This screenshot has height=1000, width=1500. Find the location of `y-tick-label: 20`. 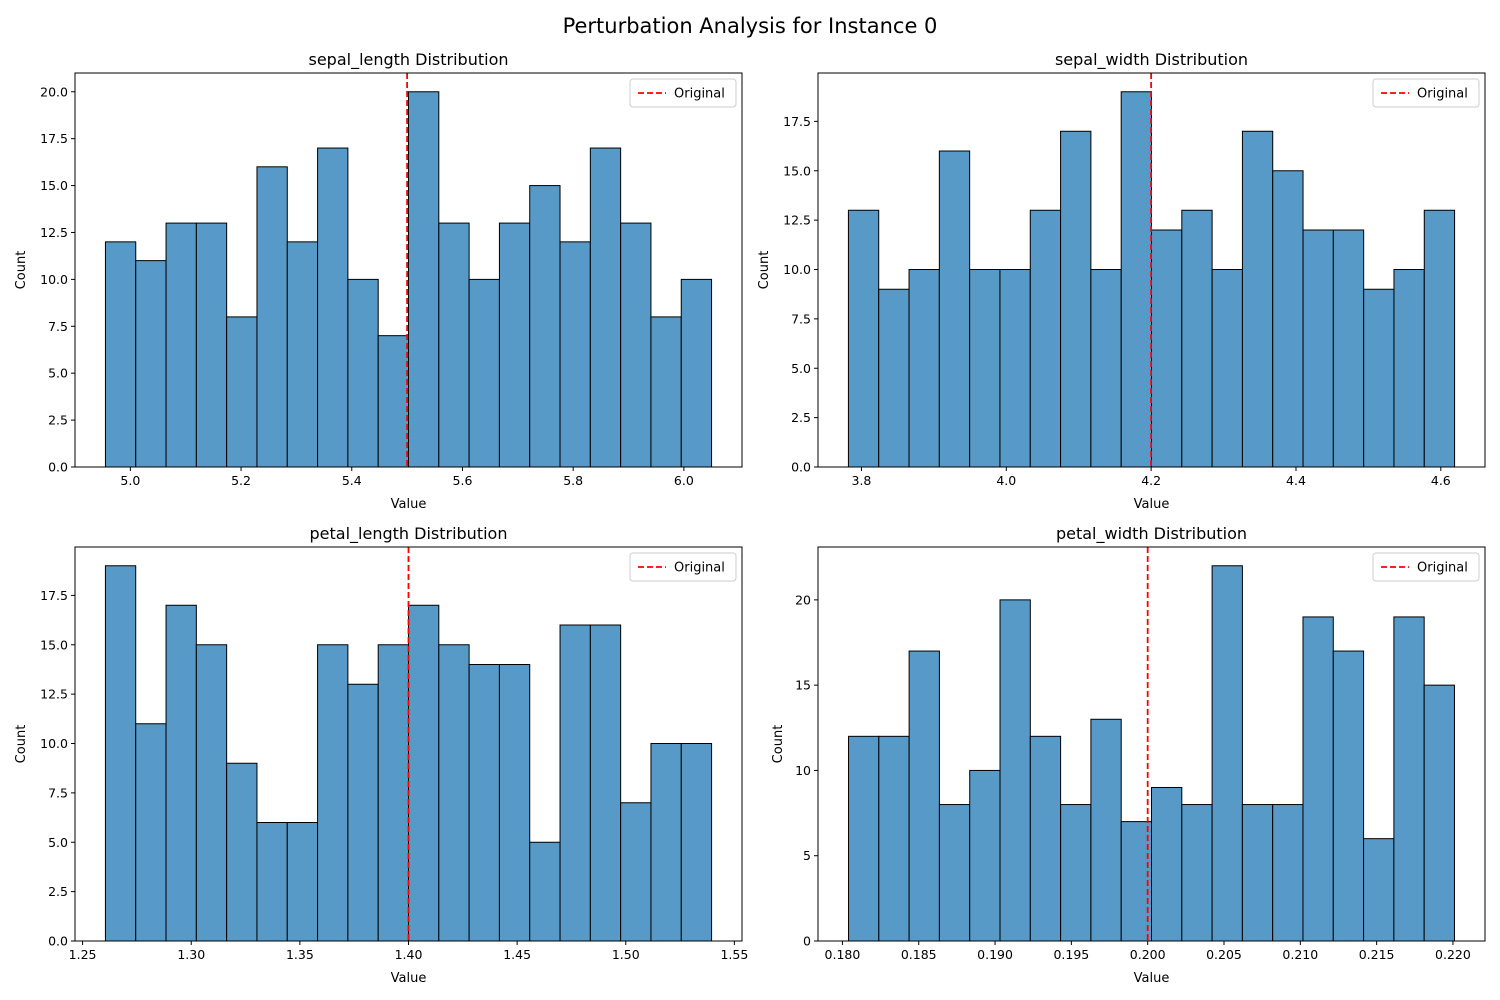

y-tick-label: 20 is located at coordinates (803, 599).